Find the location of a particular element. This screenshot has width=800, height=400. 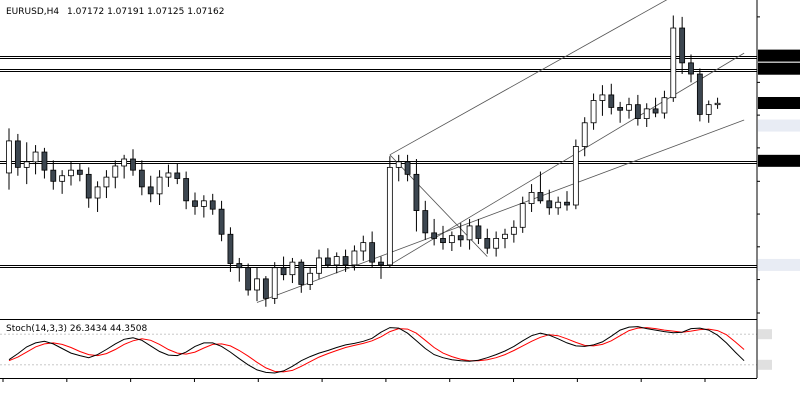

stochastic-panel: Stoch(14,3,3) 26.3434 44.3508 is located at coordinates (378, 349).